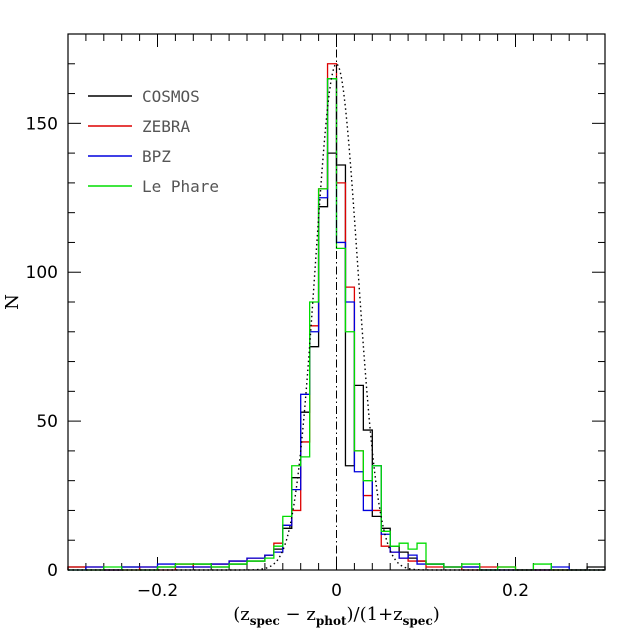  What do you see at coordinates (47, 422) in the screenshot?
I see `y-tick-label: 50` at bounding box center [47, 422].